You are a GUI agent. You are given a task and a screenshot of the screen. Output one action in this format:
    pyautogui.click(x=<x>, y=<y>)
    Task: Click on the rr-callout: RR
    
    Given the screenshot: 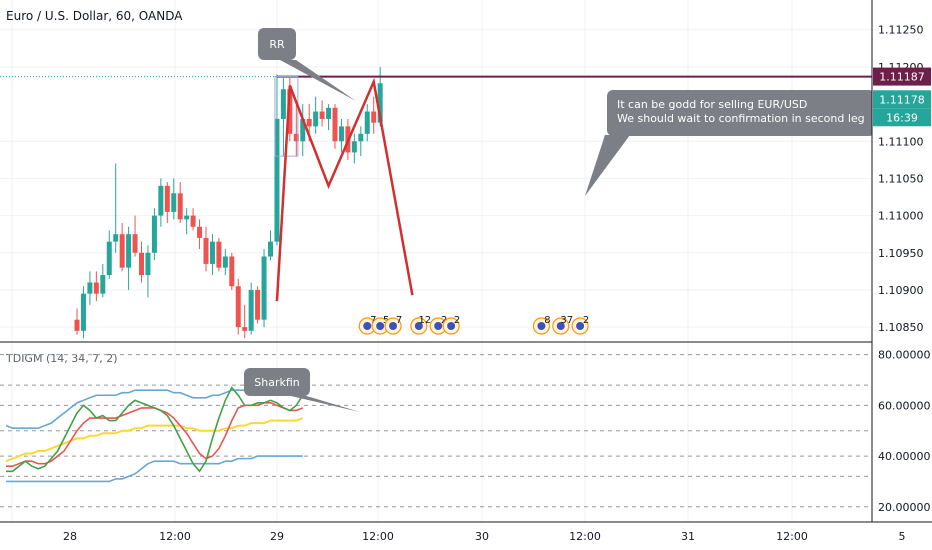 What is the action you would take?
    pyautogui.click(x=307, y=64)
    